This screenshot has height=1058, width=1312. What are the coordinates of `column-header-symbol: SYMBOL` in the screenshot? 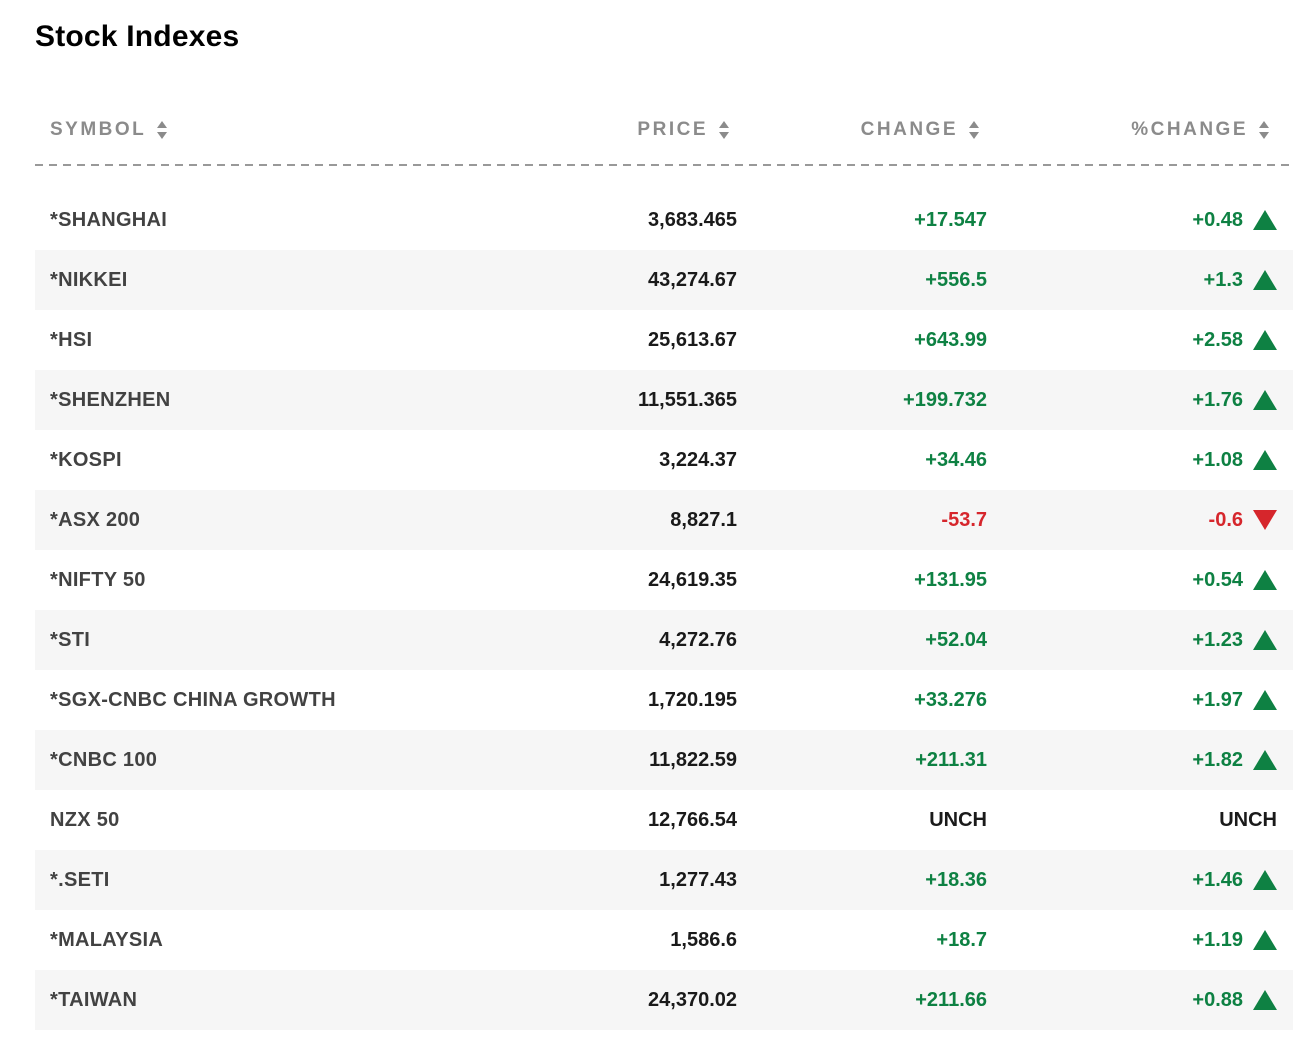 It's located at (233, 130).